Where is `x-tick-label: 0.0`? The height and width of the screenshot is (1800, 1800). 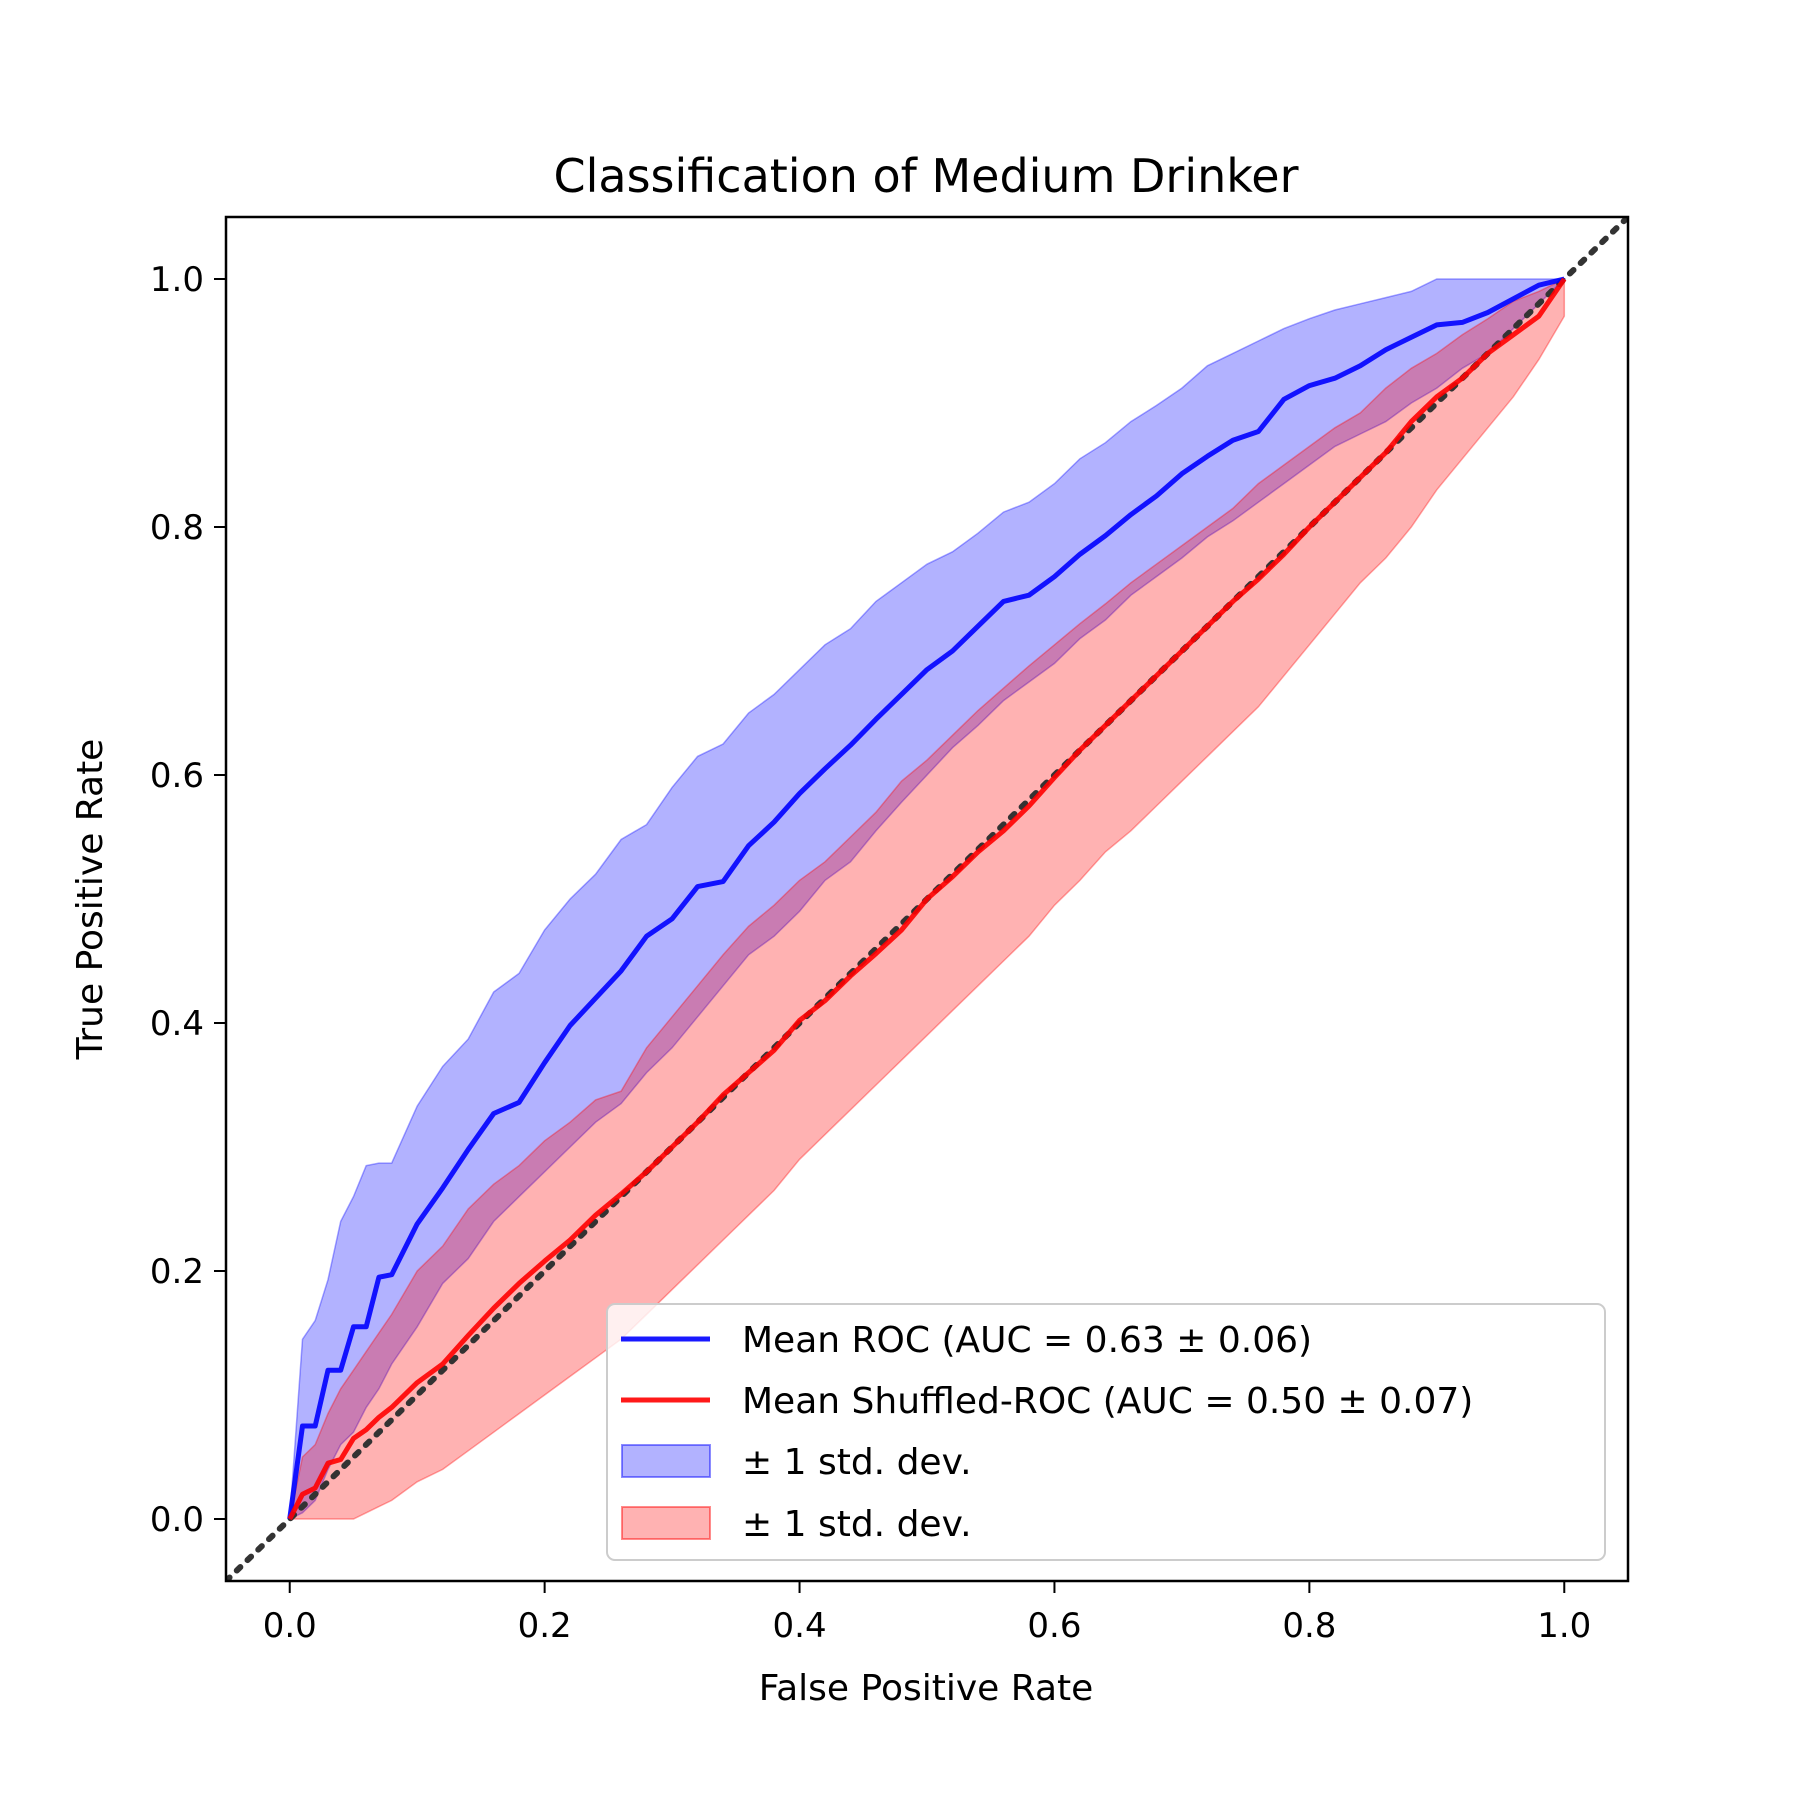
x-tick-label: 0.0 is located at coordinates (290, 1626).